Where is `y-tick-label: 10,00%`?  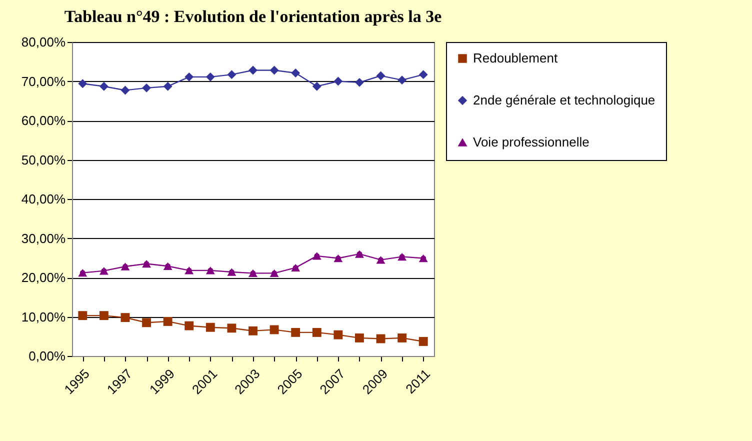 y-tick-label: 10,00% is located at coordinates (43, 316).